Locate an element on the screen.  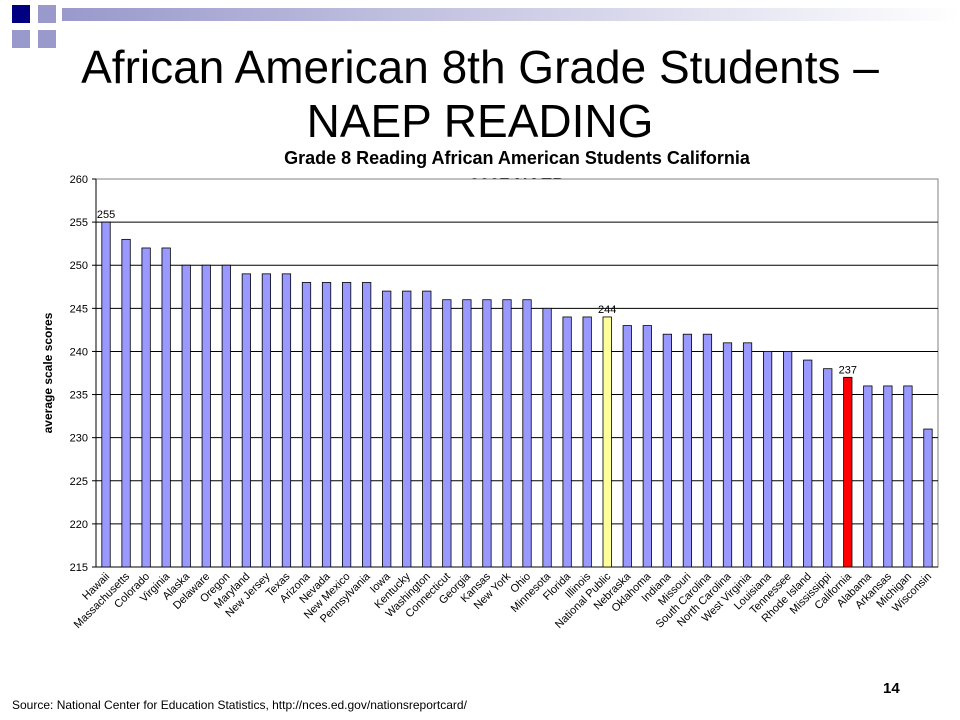
bar-rhode-island is located at coordinates (808, 463).